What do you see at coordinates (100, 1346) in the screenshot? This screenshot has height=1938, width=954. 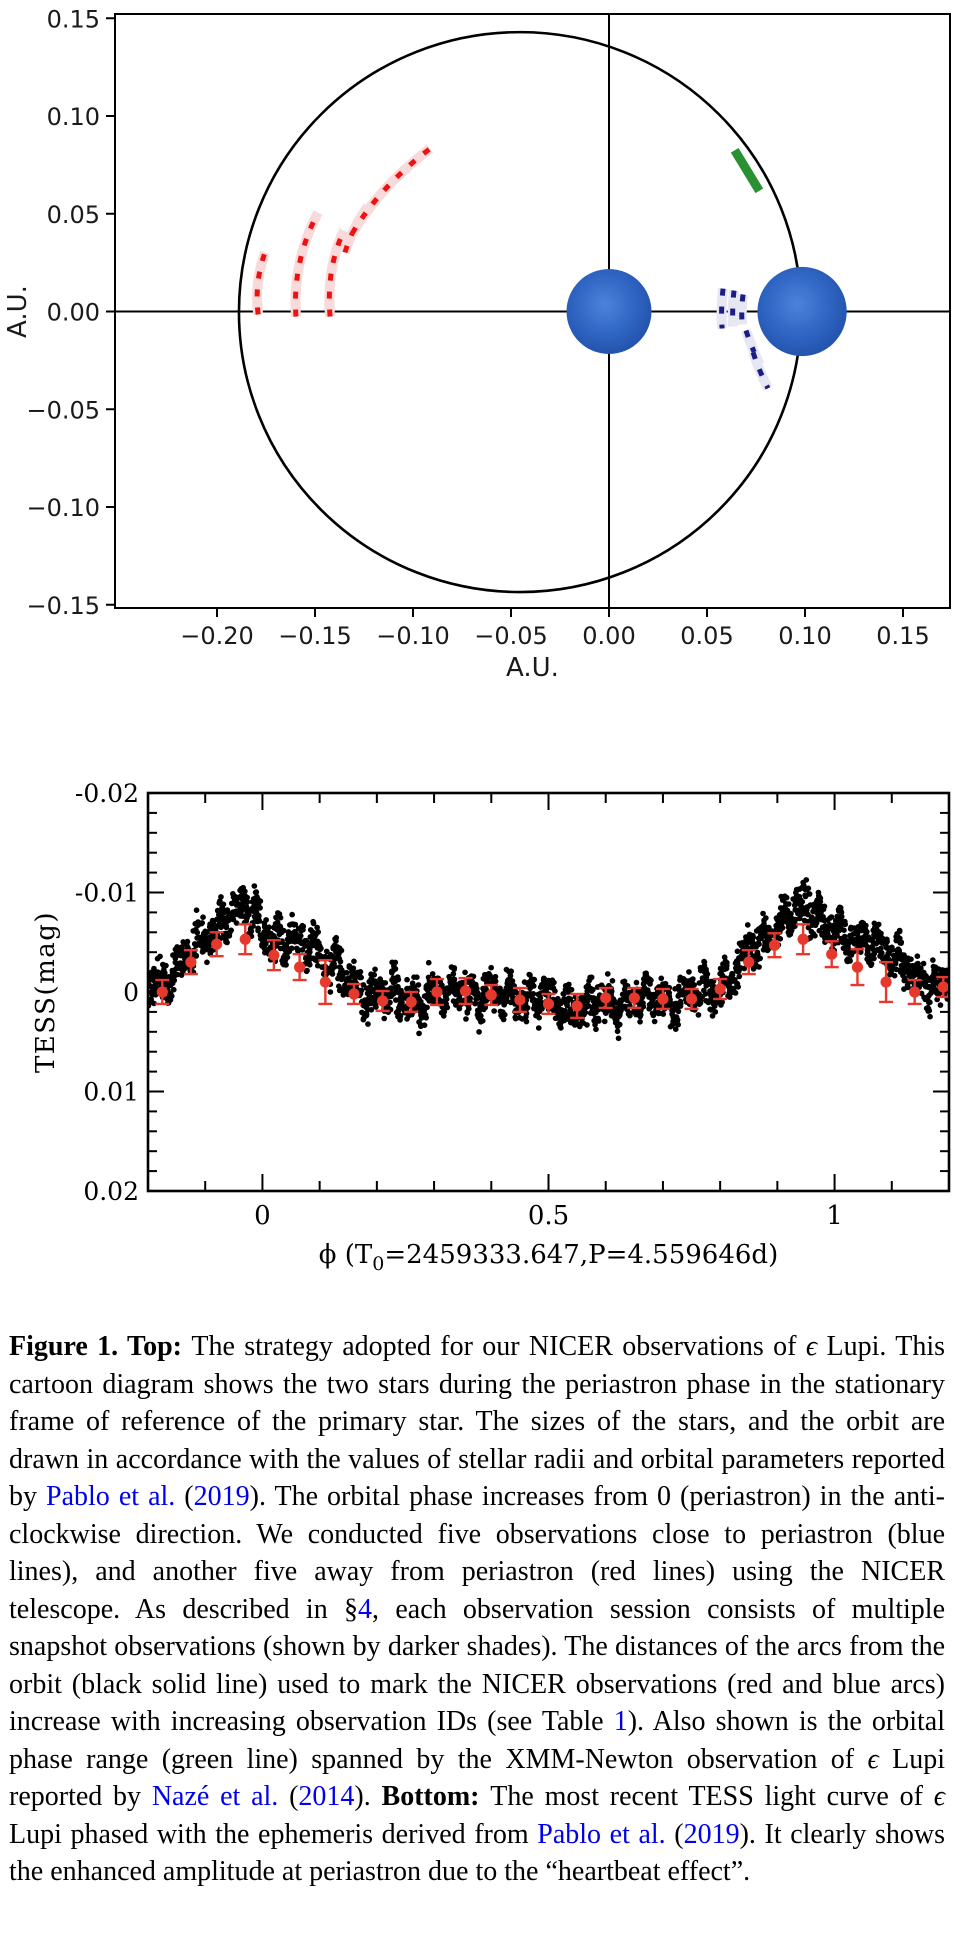 I see `caption-bold-label: Figure 1. Top:` at bounding box center [100, 1346].